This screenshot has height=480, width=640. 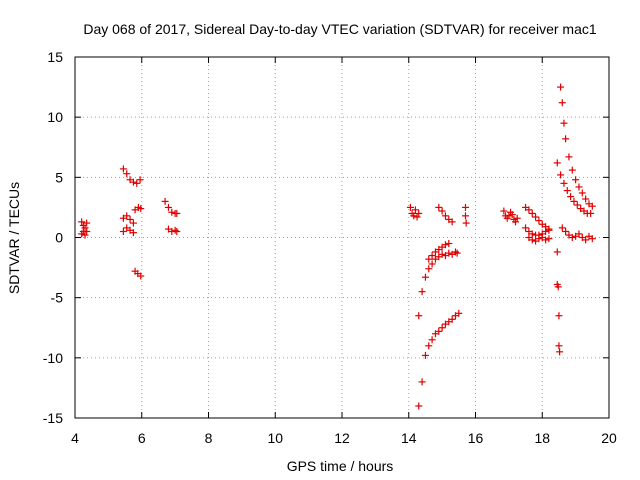 I want to click on series-arc-4.2b, so click(x=84, y=233).